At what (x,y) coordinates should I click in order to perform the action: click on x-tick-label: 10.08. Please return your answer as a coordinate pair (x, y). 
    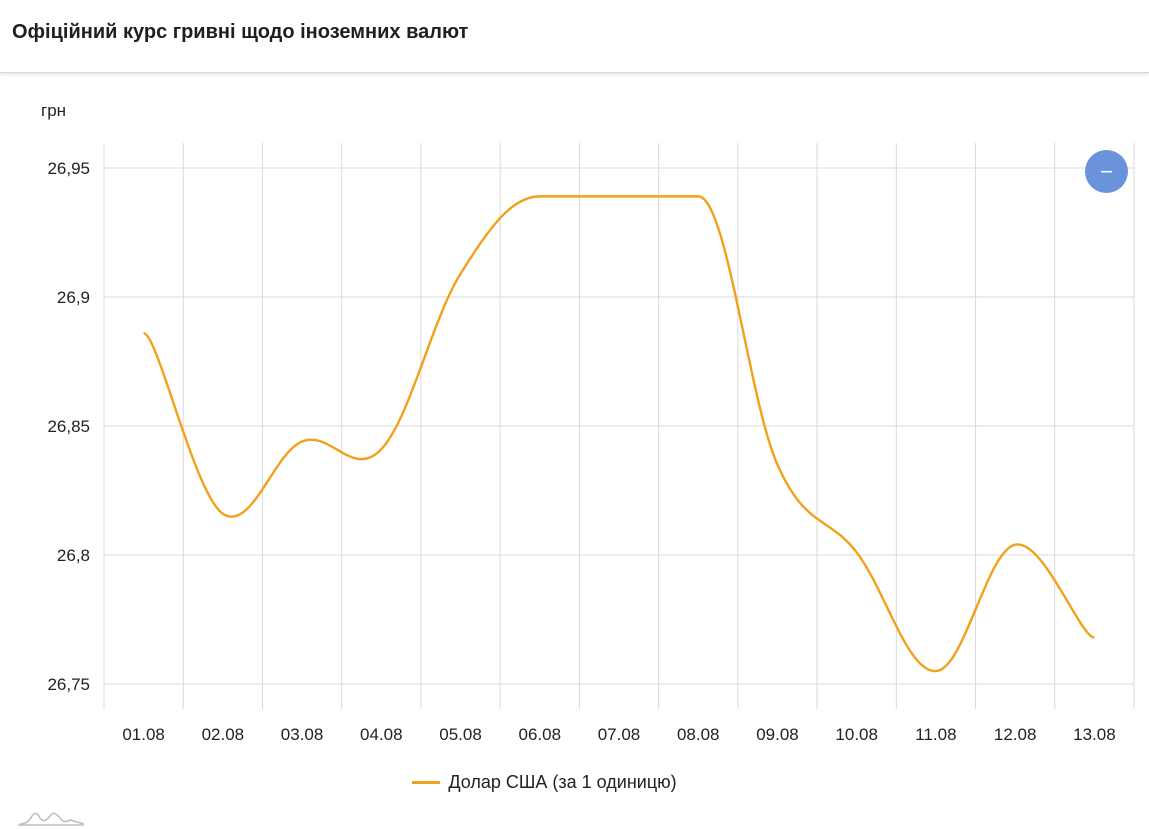
    Looking at the image, I should click on (856, 734).